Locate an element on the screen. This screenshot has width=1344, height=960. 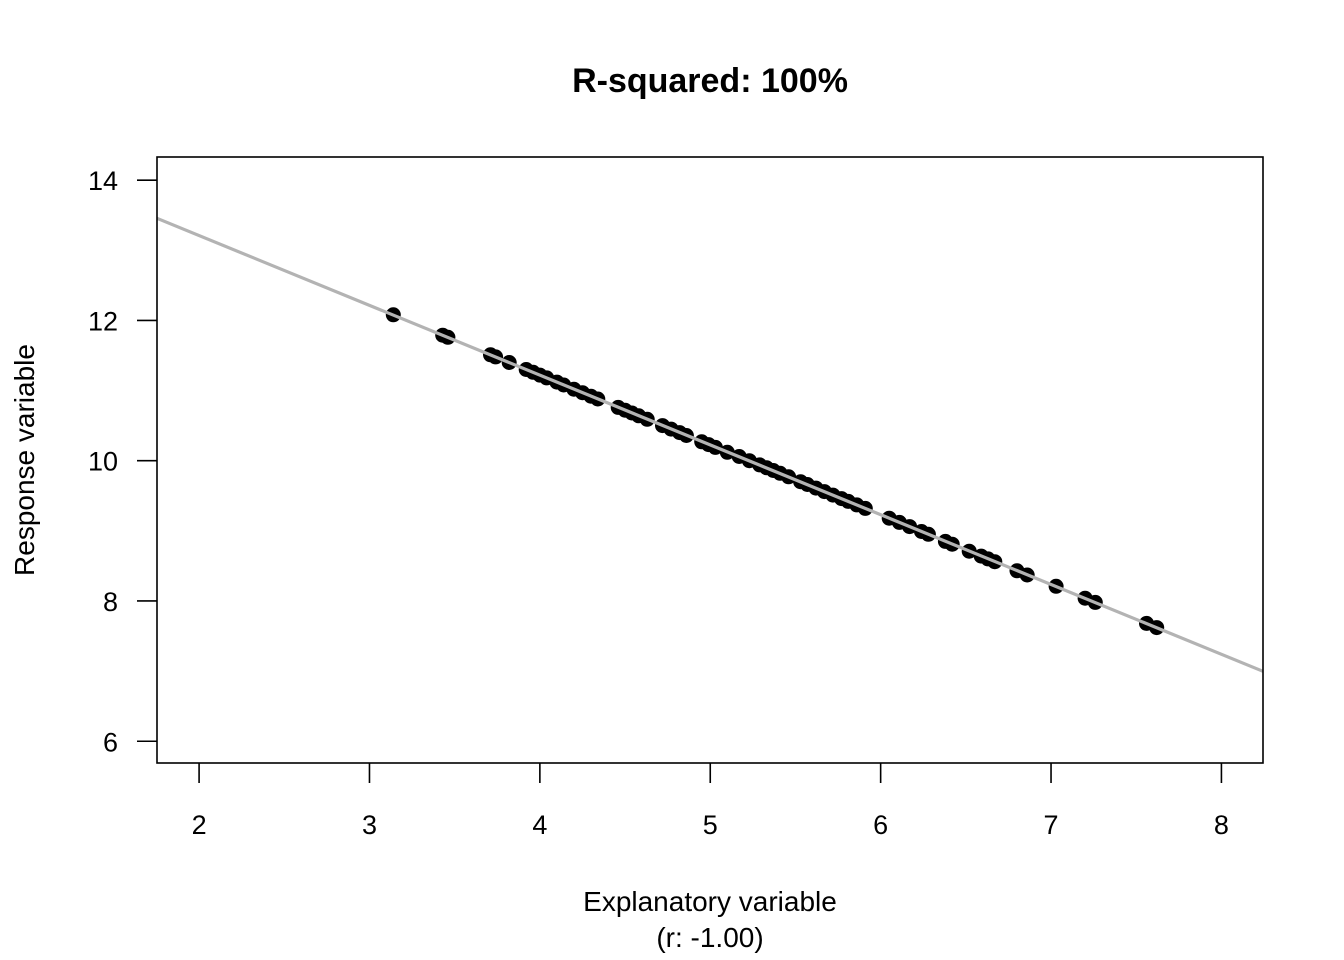
x-tick-label: 3 is located at coordinates (369, 825).